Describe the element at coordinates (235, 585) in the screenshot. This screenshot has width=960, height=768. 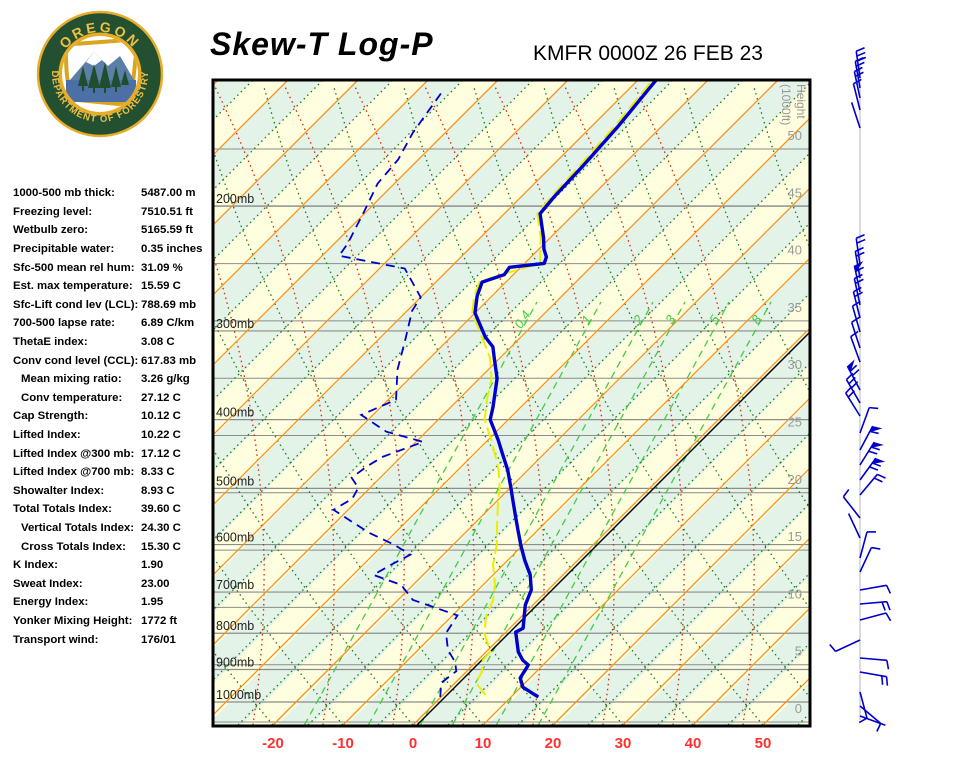
I see `svg-text: 700mb` at that location.